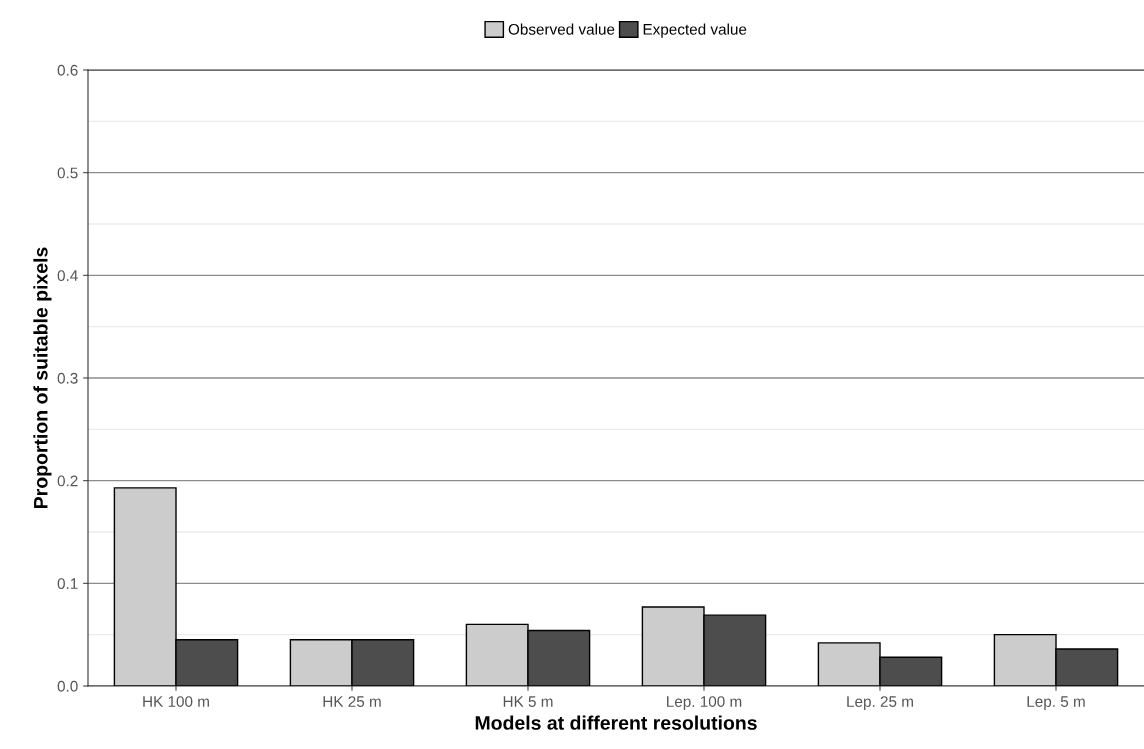  I want to click on y-axis-title: Proportion of suitable pixels, so click(42, 377).